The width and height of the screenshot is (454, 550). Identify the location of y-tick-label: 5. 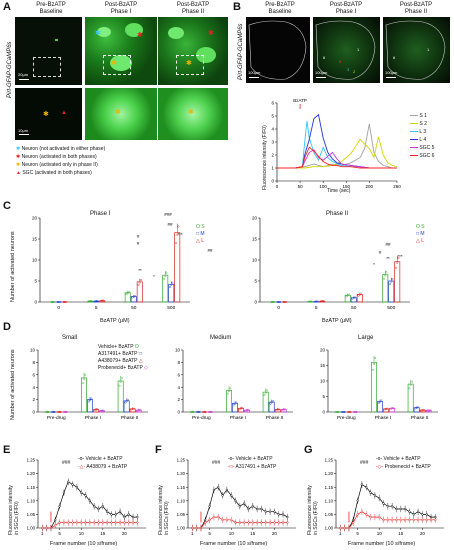
(272, 116).